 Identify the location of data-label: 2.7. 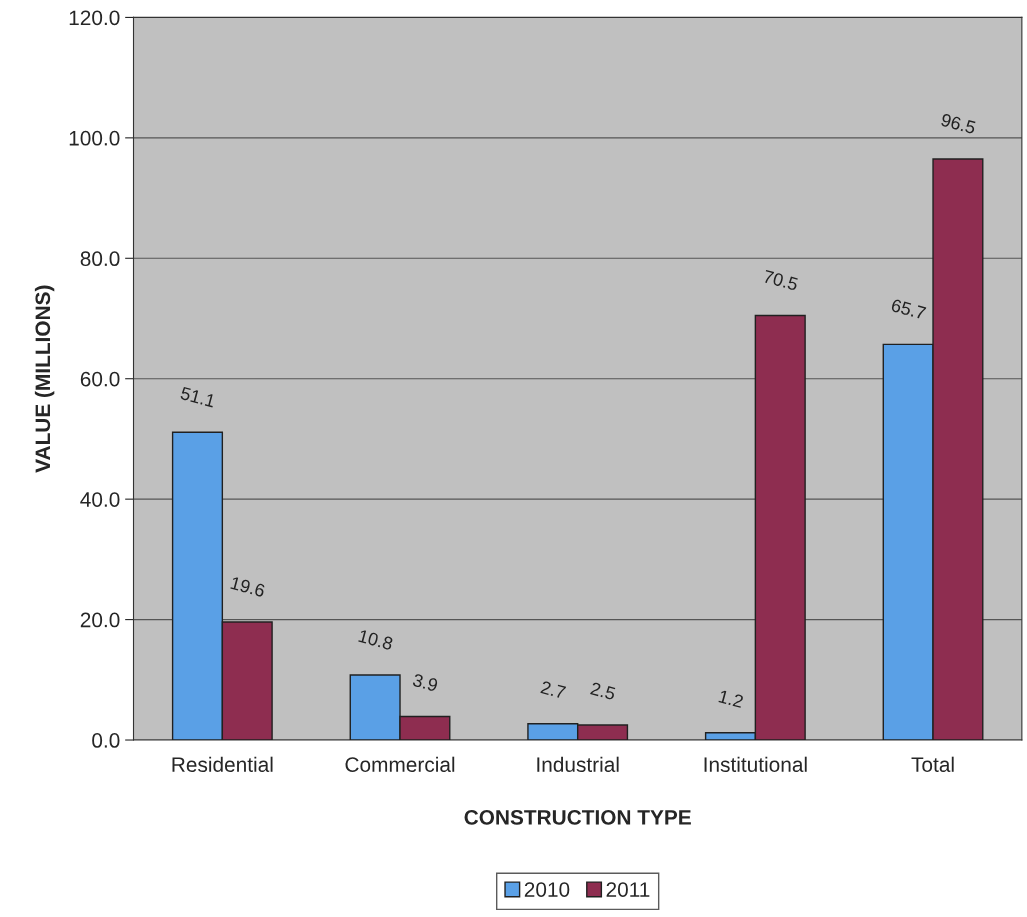
(553, 689).